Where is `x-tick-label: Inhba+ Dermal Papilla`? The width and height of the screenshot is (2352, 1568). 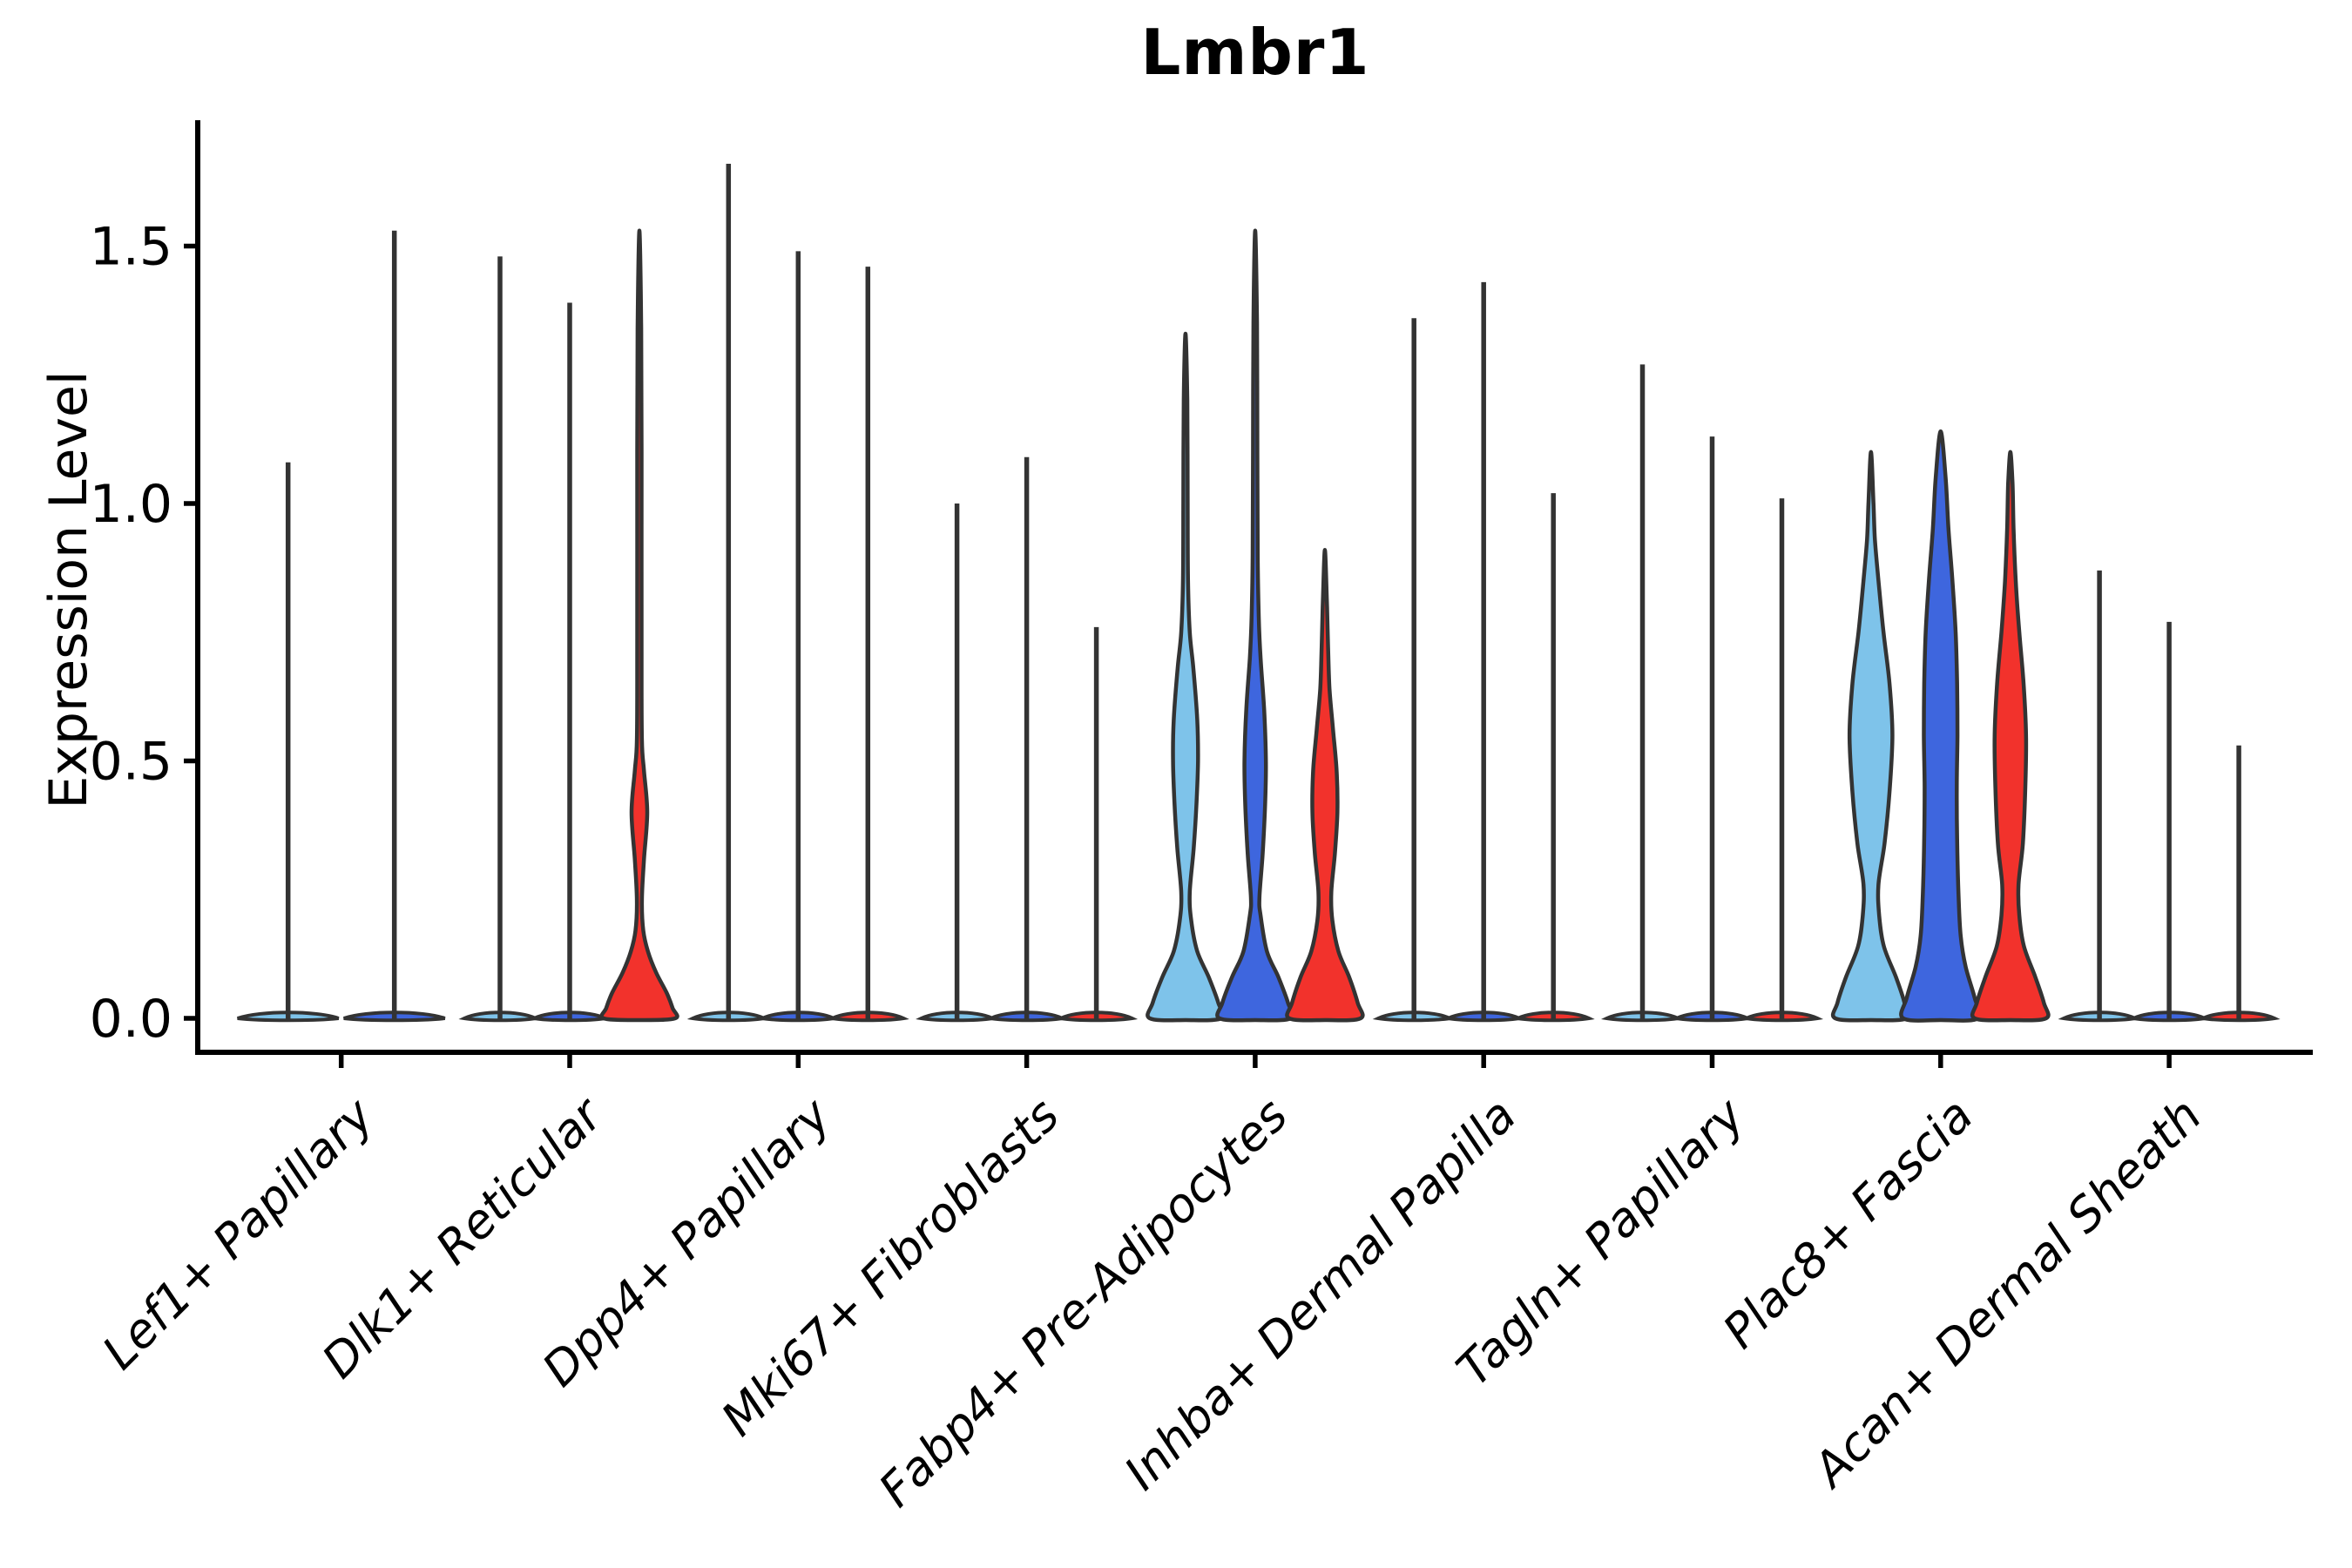
x-tick-label: Inhba+ Dermal Papilla is located at coordinates (1320, 1294).